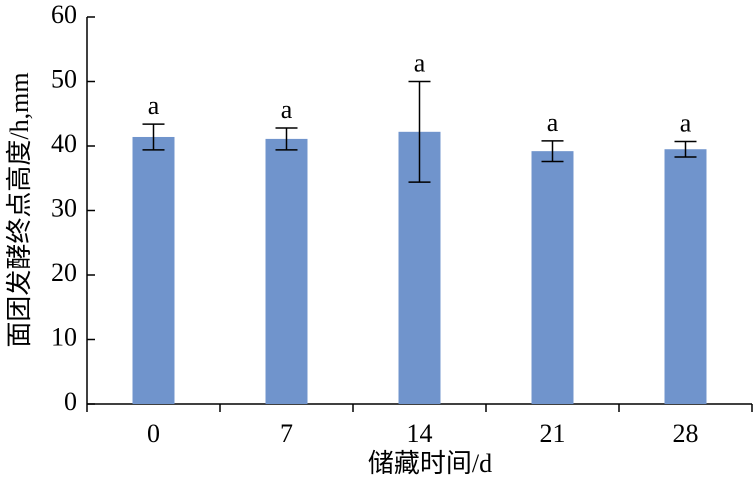  What do you see at coordinates (19, 209) in the screenshot?
I see `y-axis-label: 面团发酵终点高度/h,mm` at bounding box center [19, 209].